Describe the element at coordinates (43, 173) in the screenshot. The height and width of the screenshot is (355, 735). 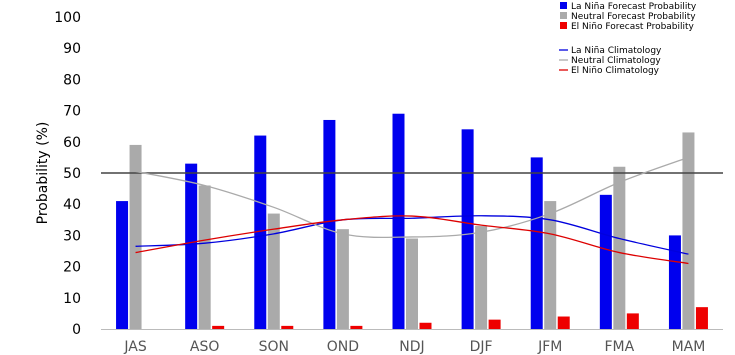
I see `y-axis-label: Probability (%)` at that location.